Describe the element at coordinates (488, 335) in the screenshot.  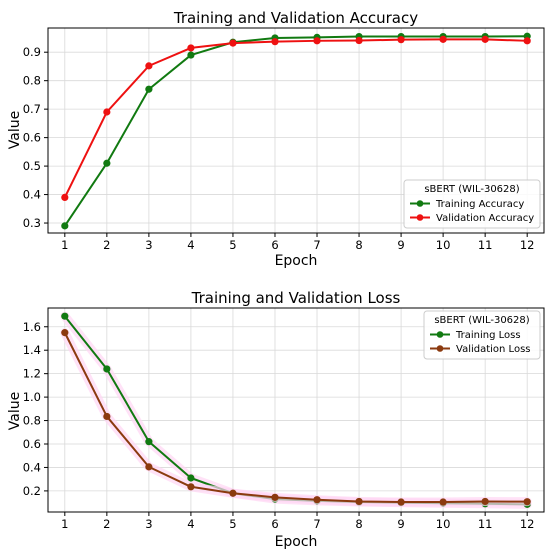
I see `loss-legend-entry-label: Training Loss` at that location.